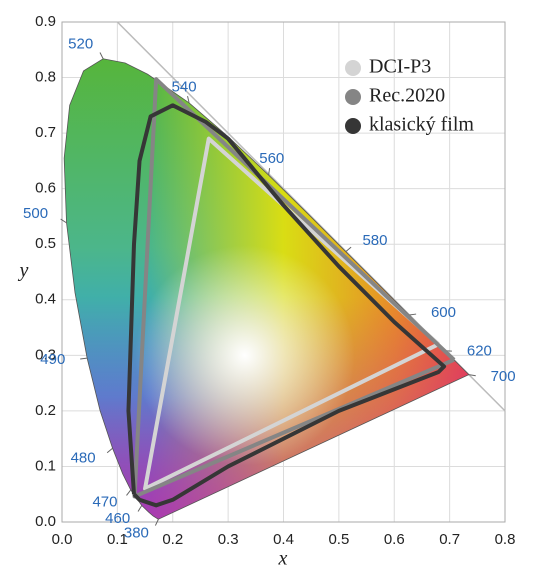 This screenshot has width=540, height=584. Describe the element at coordinates (283, 539) in the screenshot. I see `x-tick-label: 0.4` at that location.